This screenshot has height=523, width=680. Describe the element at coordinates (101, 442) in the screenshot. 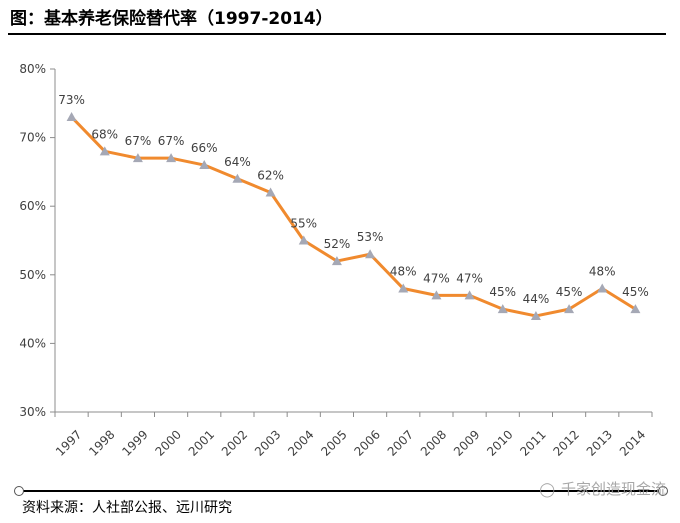

I see `x-tick-label: 1998` at that location.